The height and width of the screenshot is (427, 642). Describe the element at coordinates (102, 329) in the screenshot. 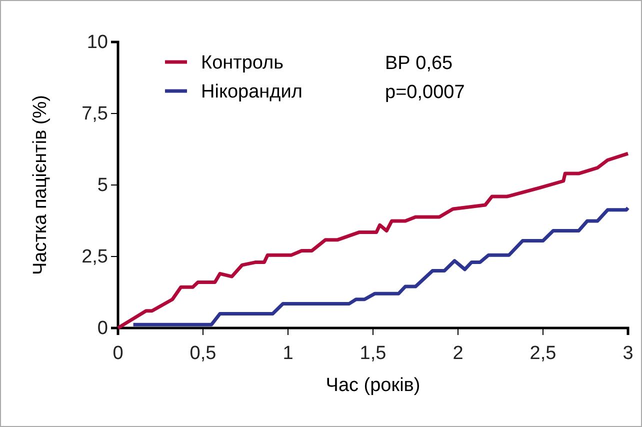

I see `y-tick-label: 0` at that location.